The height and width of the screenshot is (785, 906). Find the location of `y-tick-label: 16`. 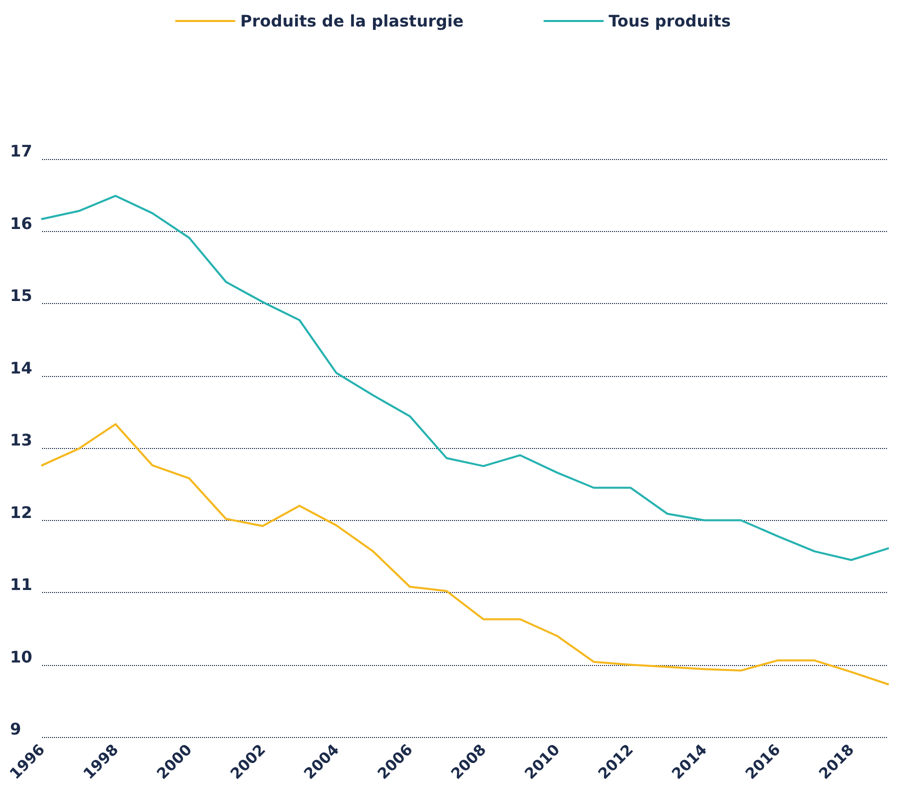

y-tick-label: 16 is located at coordinates (21, 223).